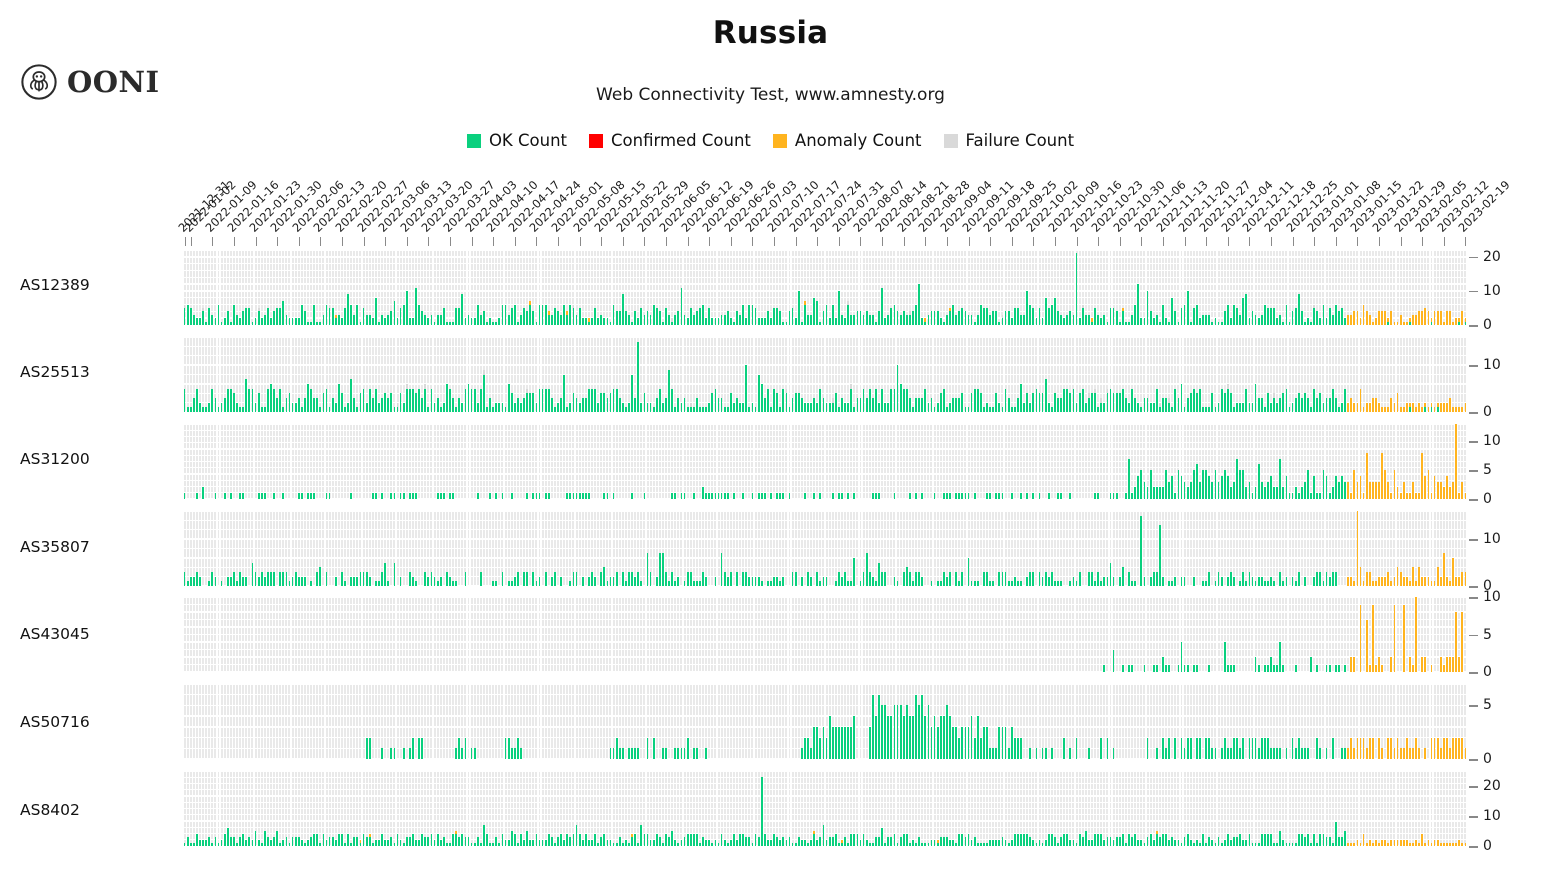 The height and width of the screenshot is (872, 1541). I want to click on asn-panel-as35807, so click(825, 548).